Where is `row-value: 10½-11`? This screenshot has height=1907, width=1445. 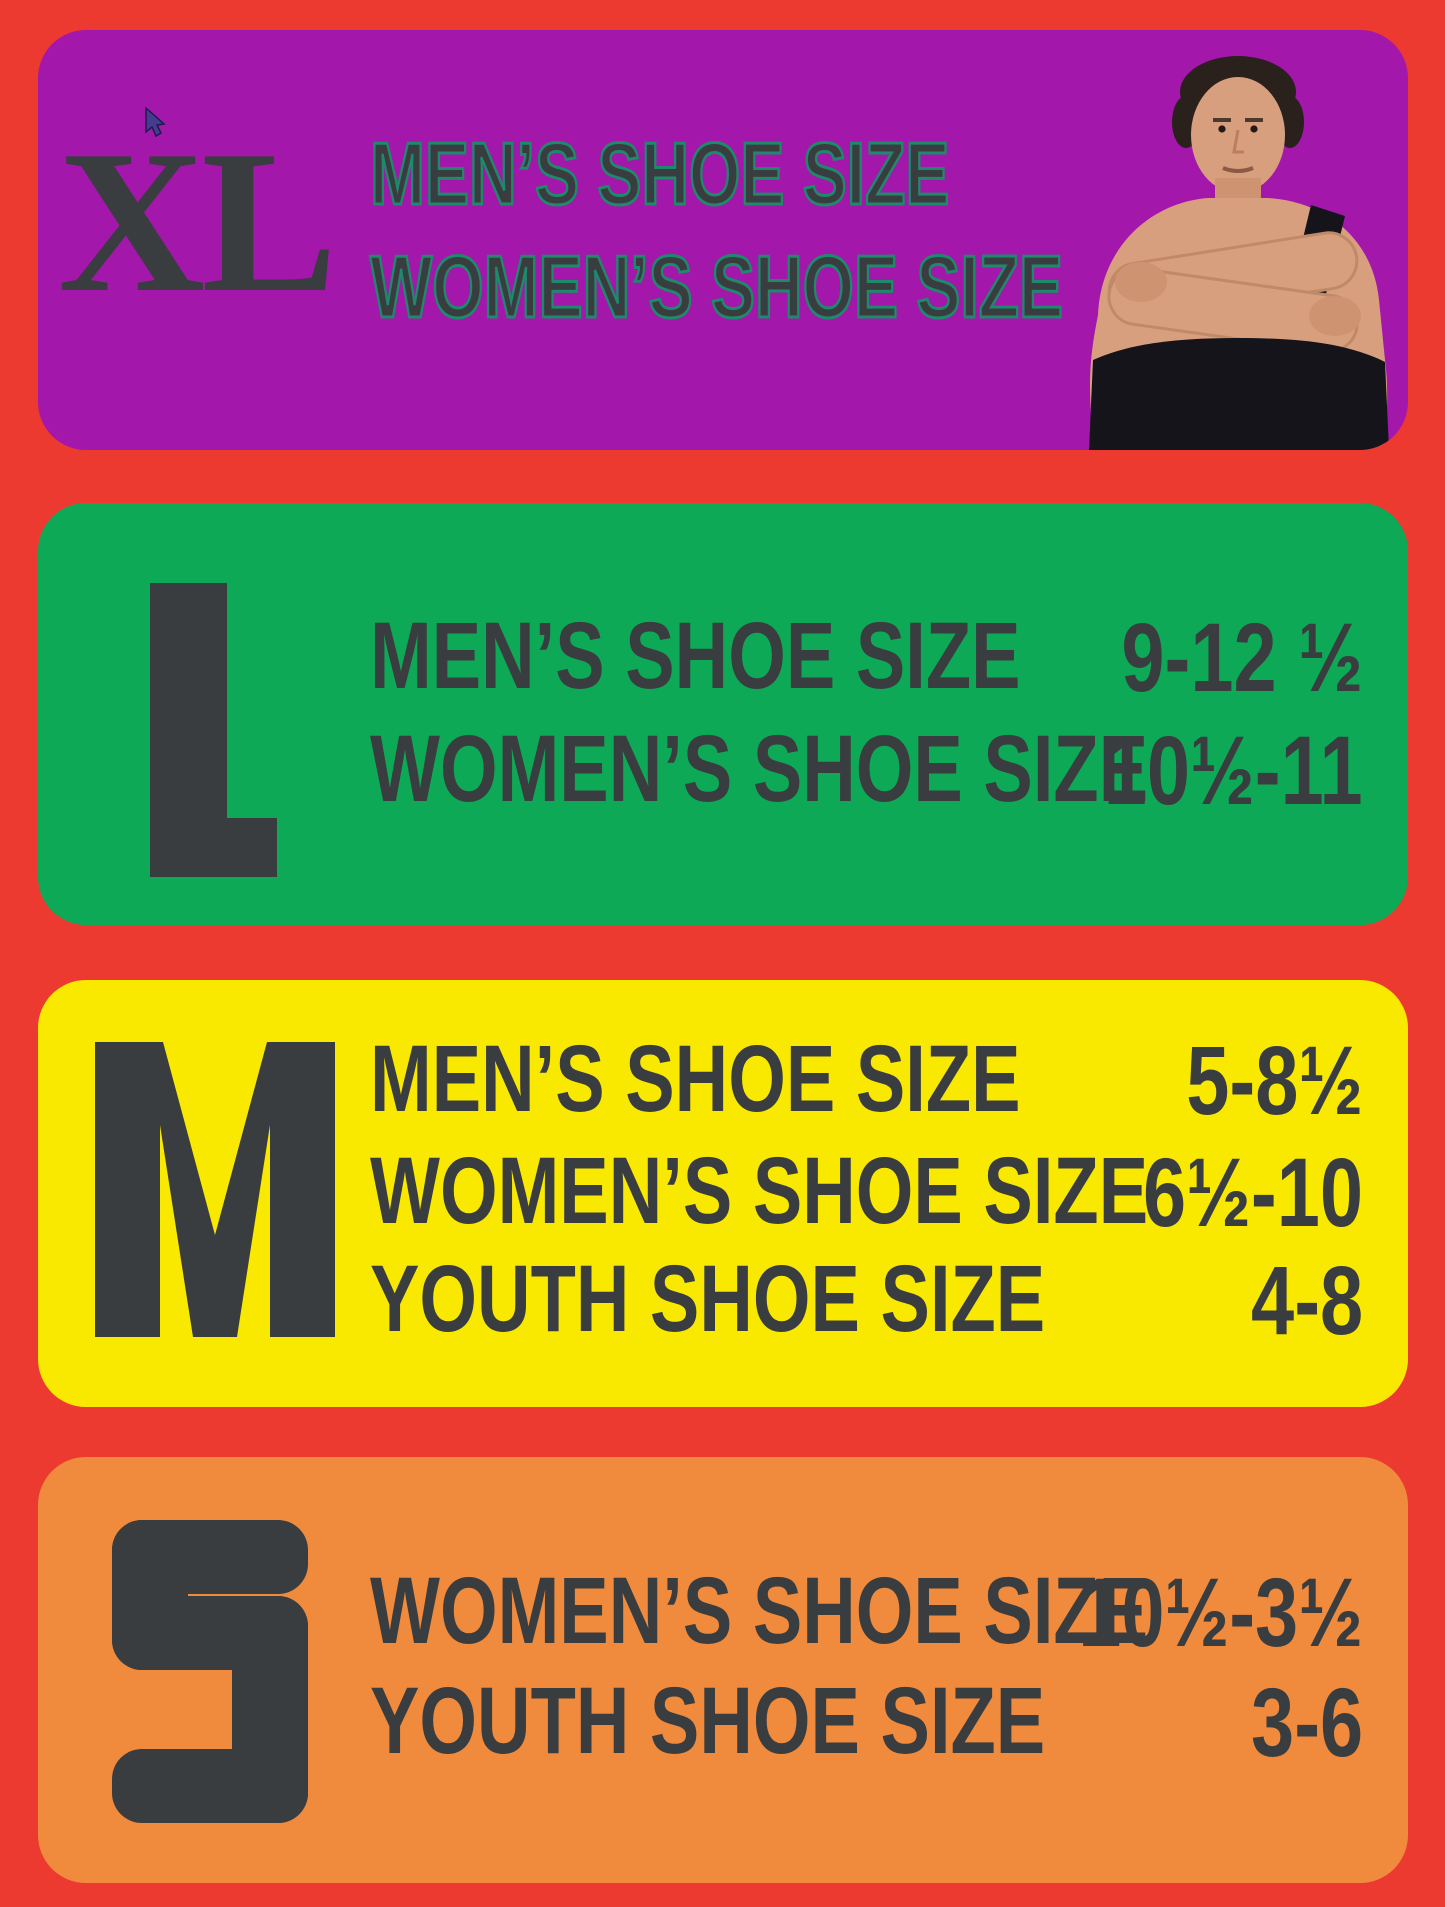
row-value: 10½-11 is located at coordinates (1233, 770).